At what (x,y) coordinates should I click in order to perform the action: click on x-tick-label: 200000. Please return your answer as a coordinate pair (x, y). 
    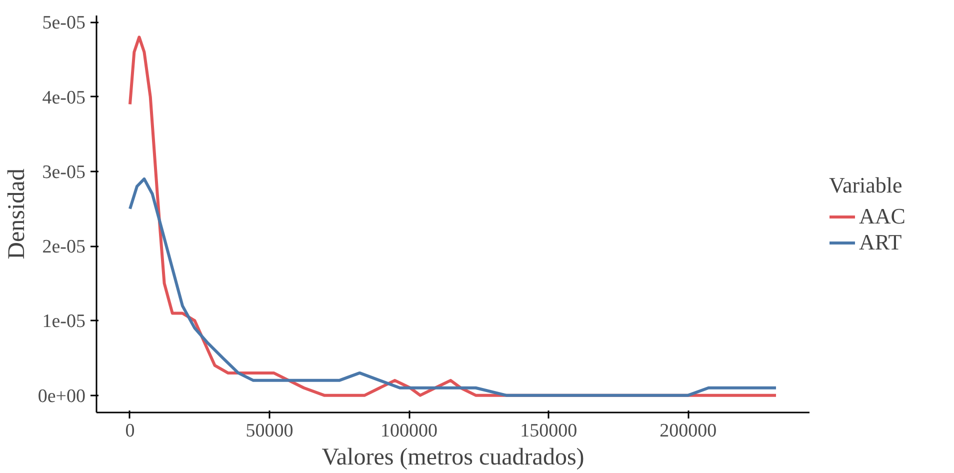
    Looking at the image, I should click on (688, 431).